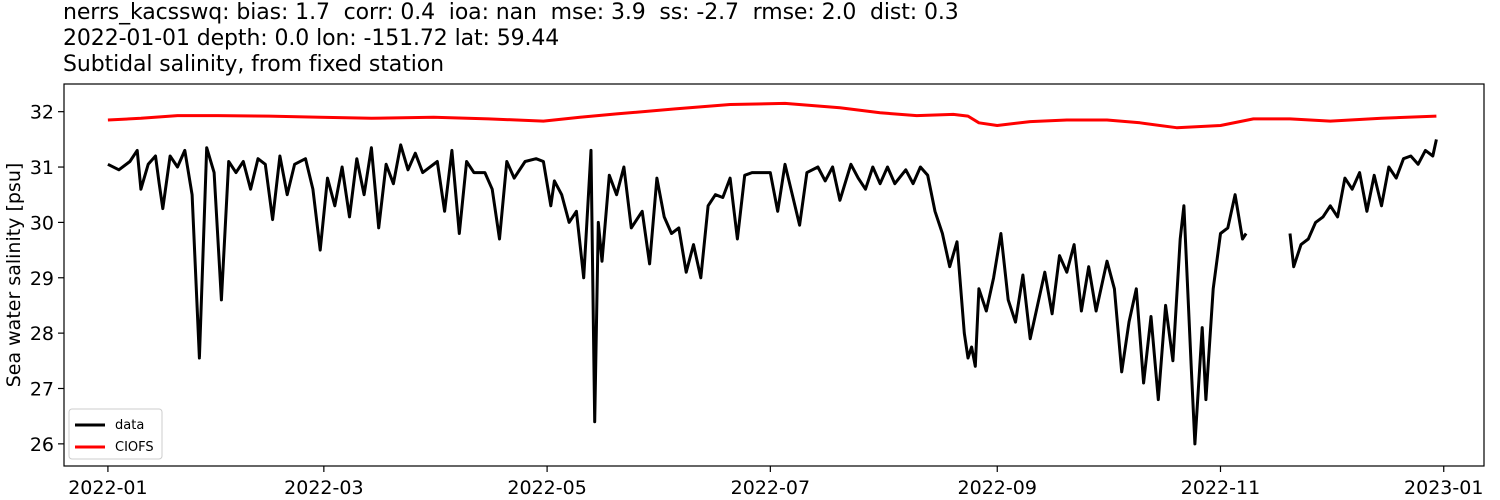 The width and height of the screenshot is (1500, 500). Describe the element at coordinates (107, 488) in the screenshot. I see `x-tick-label: 2022-01` at that location.